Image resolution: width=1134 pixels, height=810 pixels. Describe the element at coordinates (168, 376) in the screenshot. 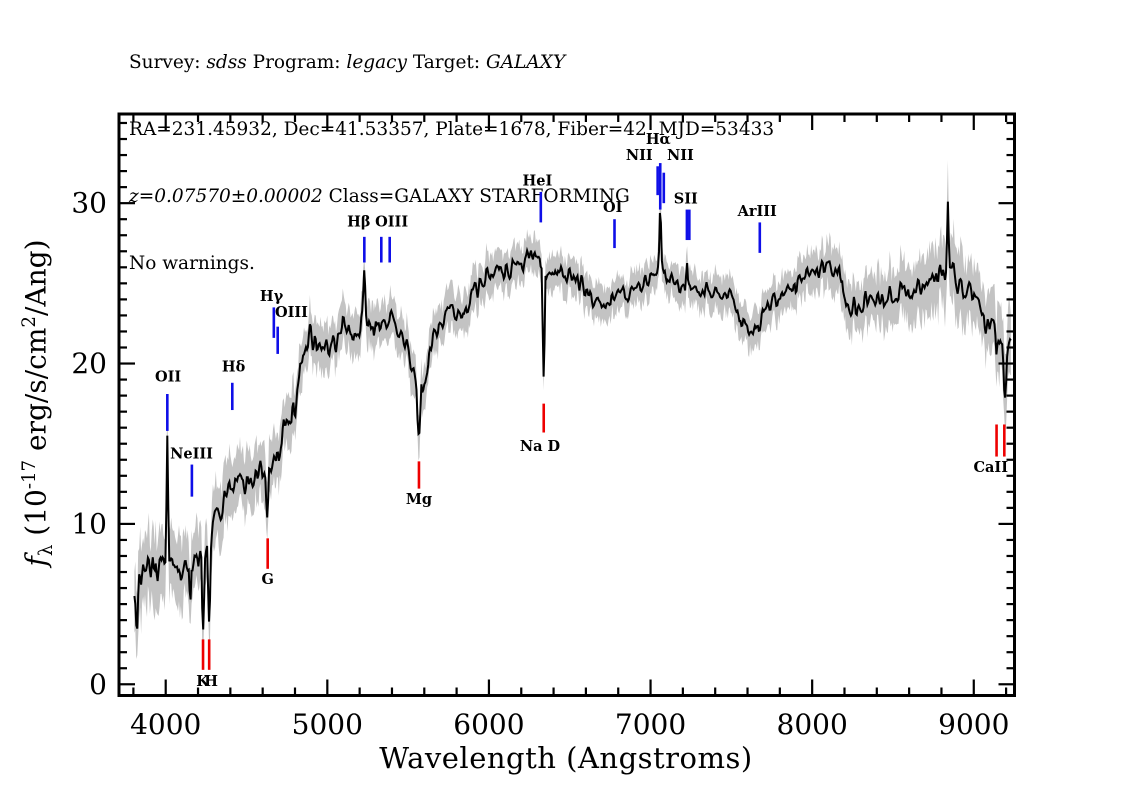

I see `emission-line-label: OII` at that location.